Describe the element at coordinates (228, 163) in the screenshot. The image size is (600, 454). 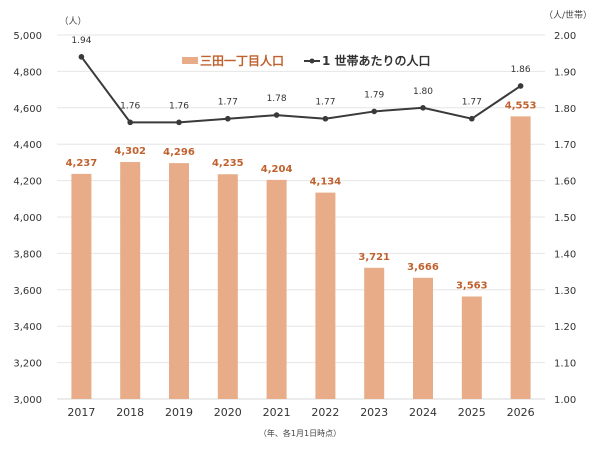
I see `bar-data-label: 4,235` at that location.